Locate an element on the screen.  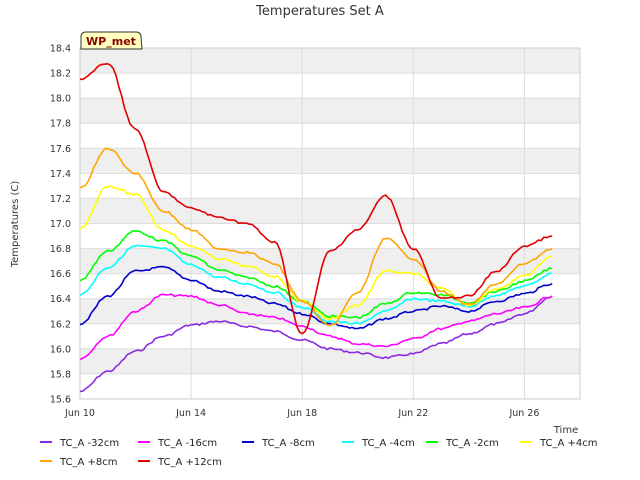
y-tick-label: 16.0 is located at coordinates (60, 349).